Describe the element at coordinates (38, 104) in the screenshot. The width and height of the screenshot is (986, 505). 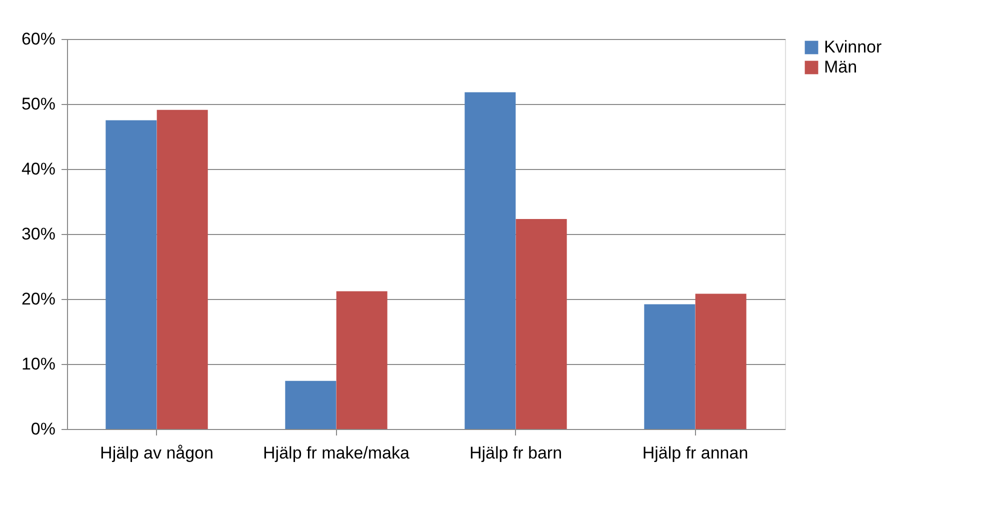
I see `y-tick-label: 50%` at that location.